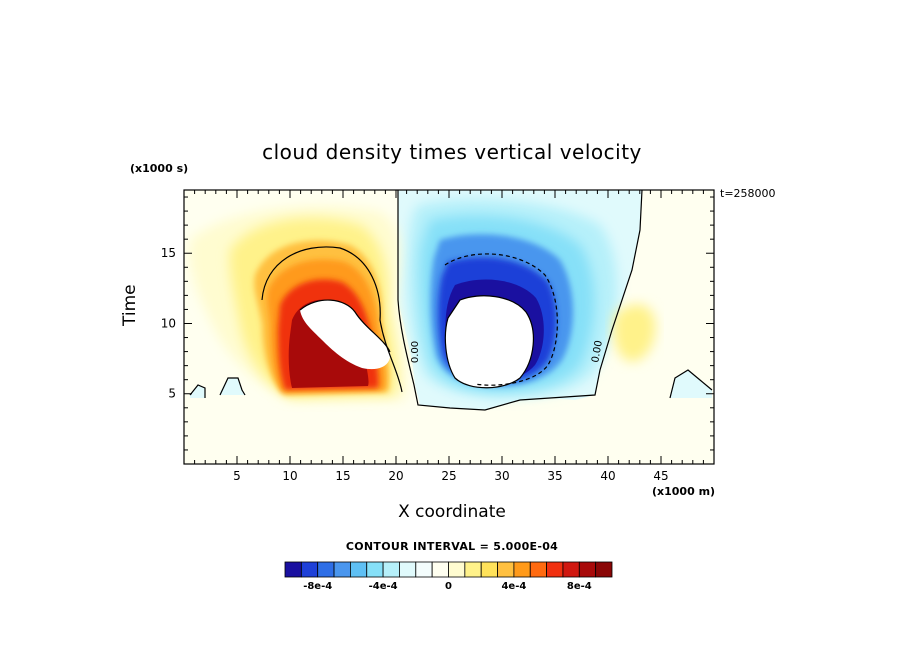 Image resolution: width=904 pixels, height=654 pixels. I want to click on negative-updraft-region, so click(520, 300).